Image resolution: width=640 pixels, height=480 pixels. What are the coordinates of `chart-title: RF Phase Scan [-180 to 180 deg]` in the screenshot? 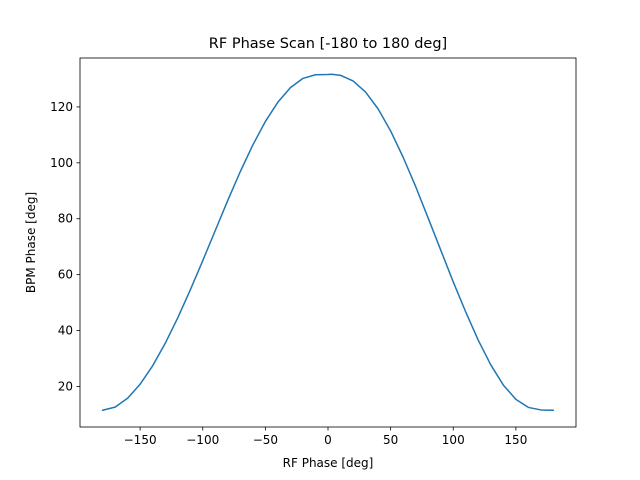 It's located at (328, 44).